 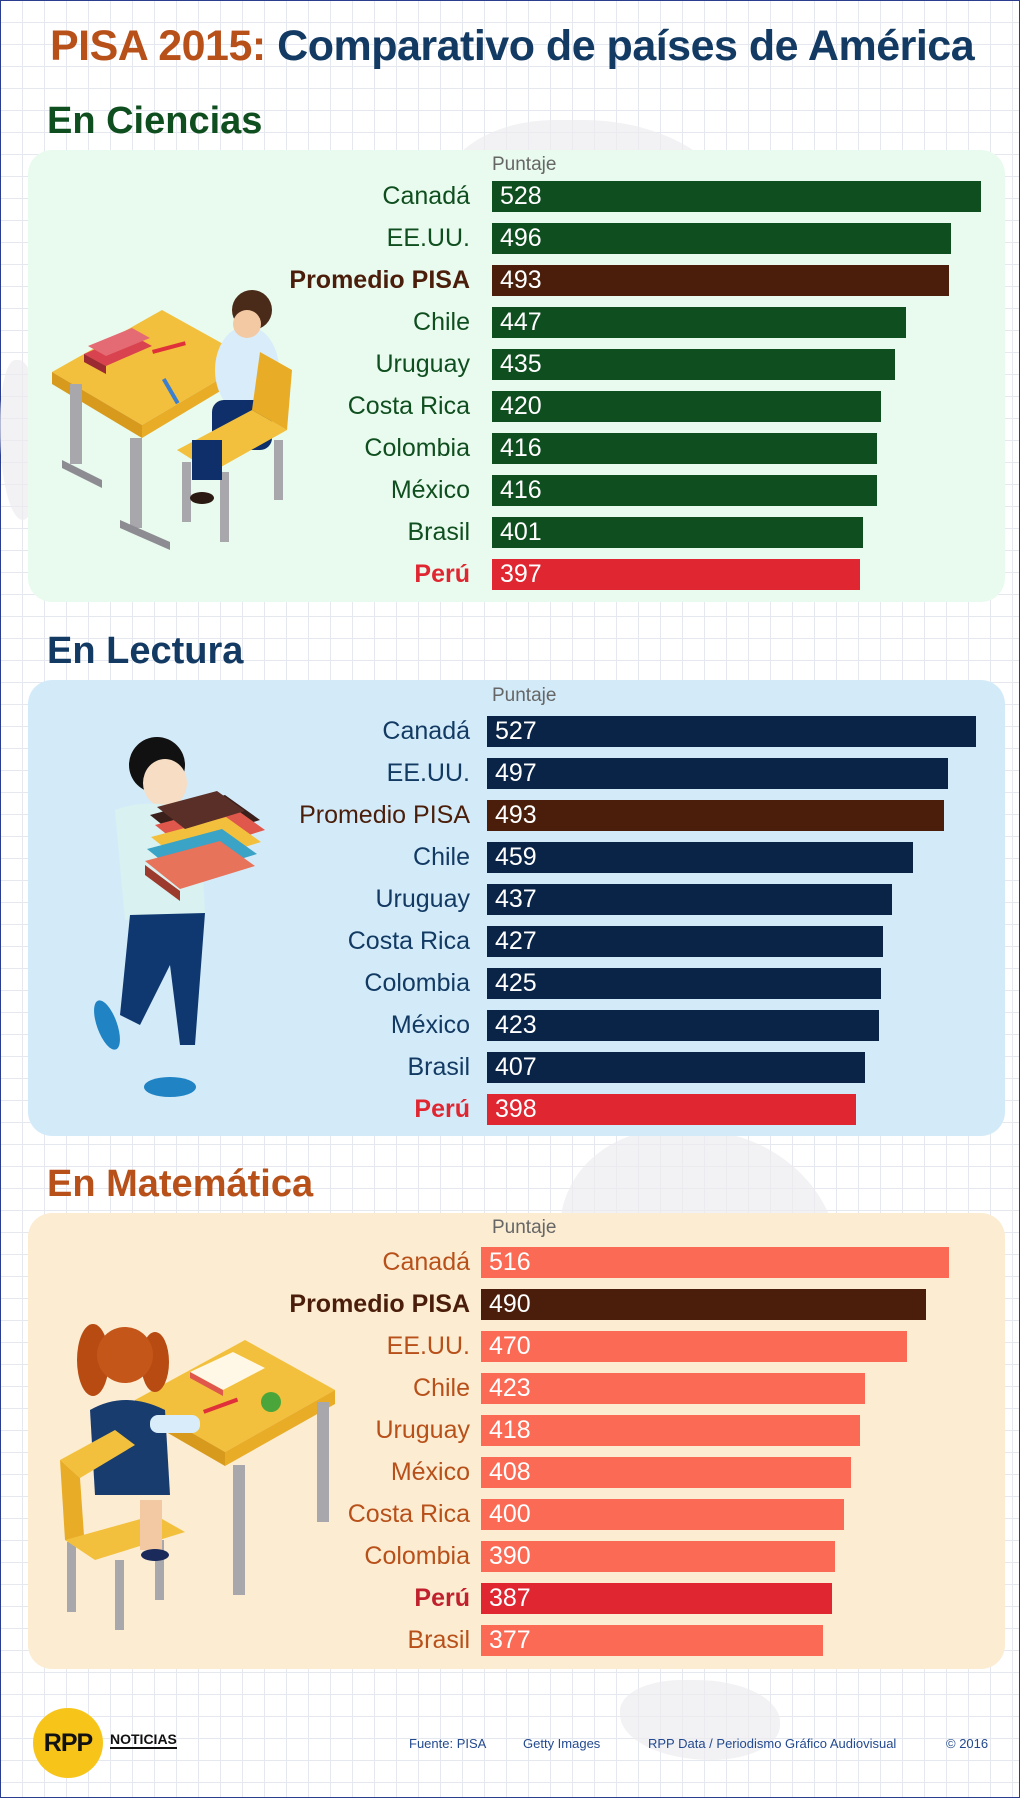 What do you see at coordinates (510, 1262) in the screenshot?
I see `data-label: 516` at bounding box center [510, 1262].